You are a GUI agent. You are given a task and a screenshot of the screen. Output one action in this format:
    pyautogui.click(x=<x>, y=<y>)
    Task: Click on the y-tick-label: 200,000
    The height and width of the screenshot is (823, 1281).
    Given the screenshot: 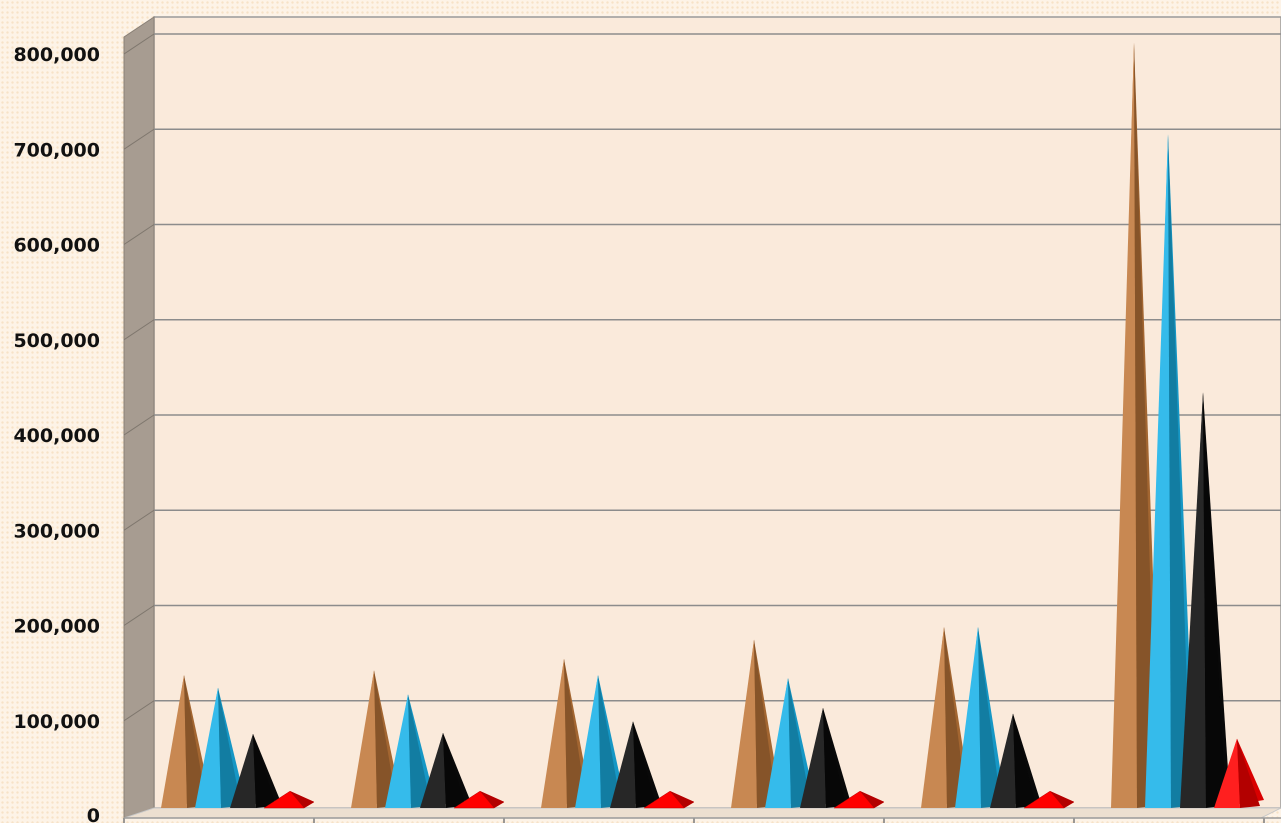 What is the action you would take?
    pyautogui.click(x=56, y=627)
    